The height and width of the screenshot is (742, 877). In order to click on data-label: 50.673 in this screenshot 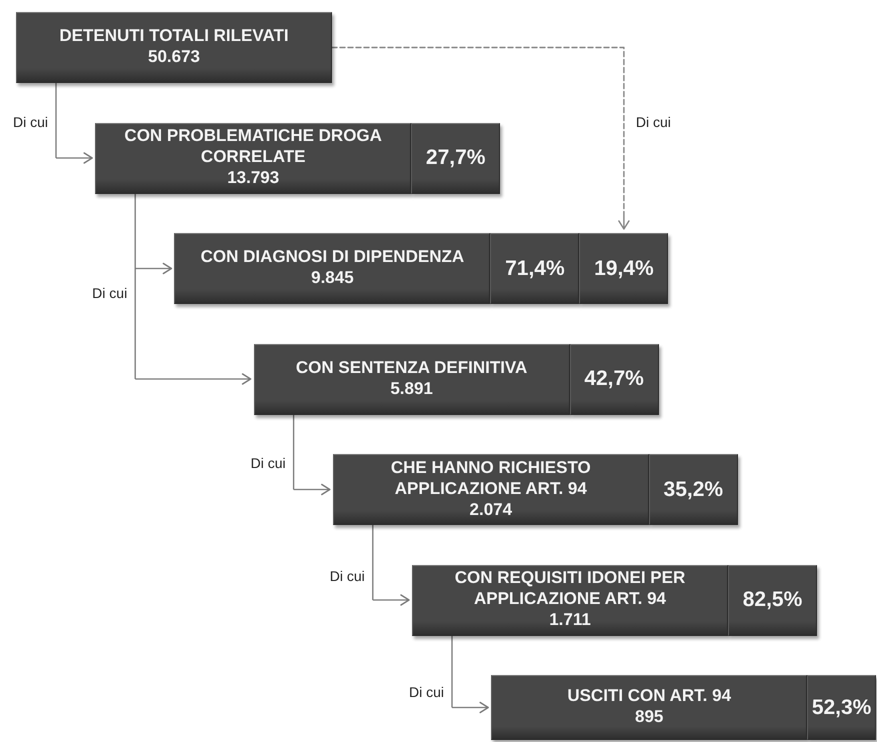, I will do `click(174, 56)`.